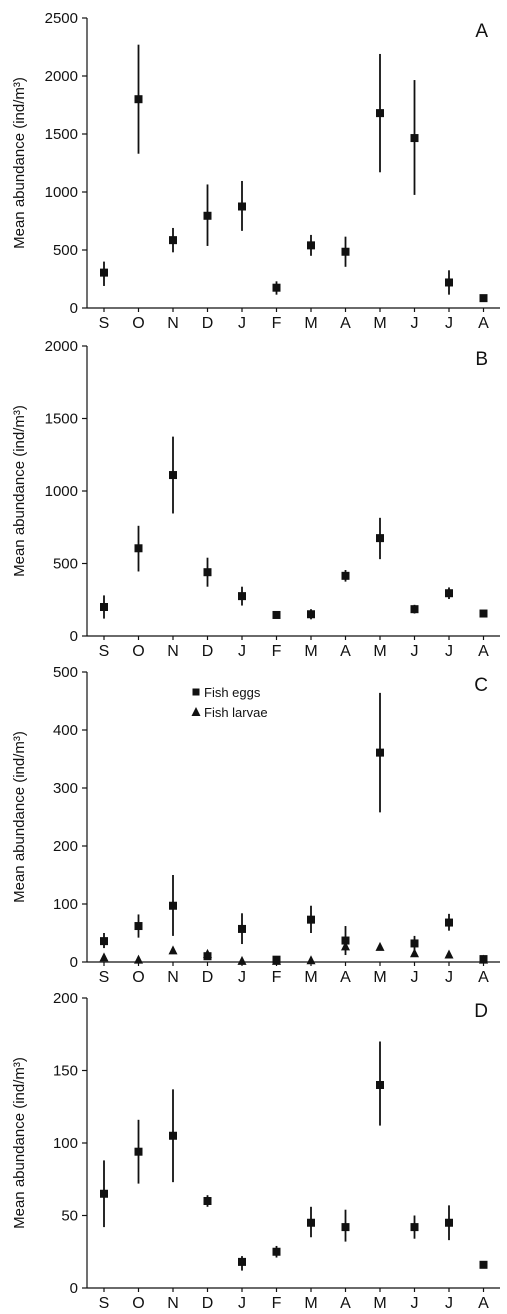  Describe the element at coordinates (196, 711) in the screenshot. I see `legend-marker-fish-larvae` at that location.